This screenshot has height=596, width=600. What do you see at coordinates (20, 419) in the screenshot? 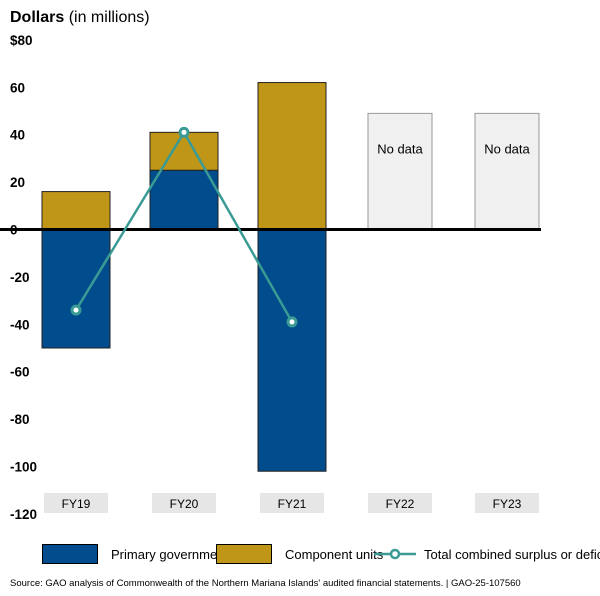
I see `y-tick-label: -80` at bounding box center [20, 419].